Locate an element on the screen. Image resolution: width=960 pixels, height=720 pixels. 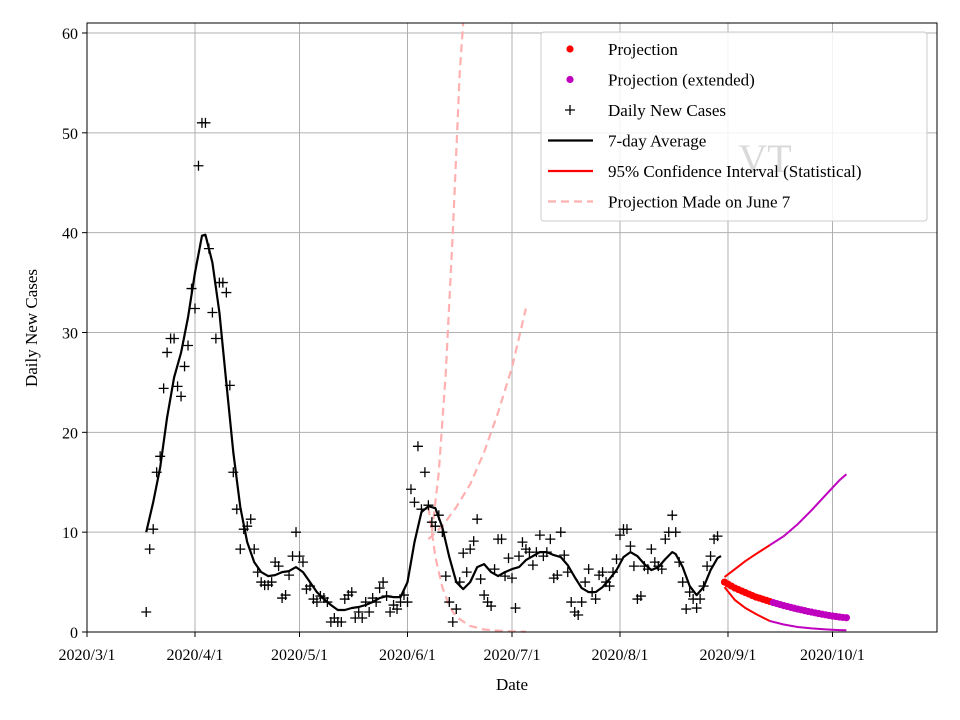
y-tick-label: 40 is located at coordinates (70, 234).